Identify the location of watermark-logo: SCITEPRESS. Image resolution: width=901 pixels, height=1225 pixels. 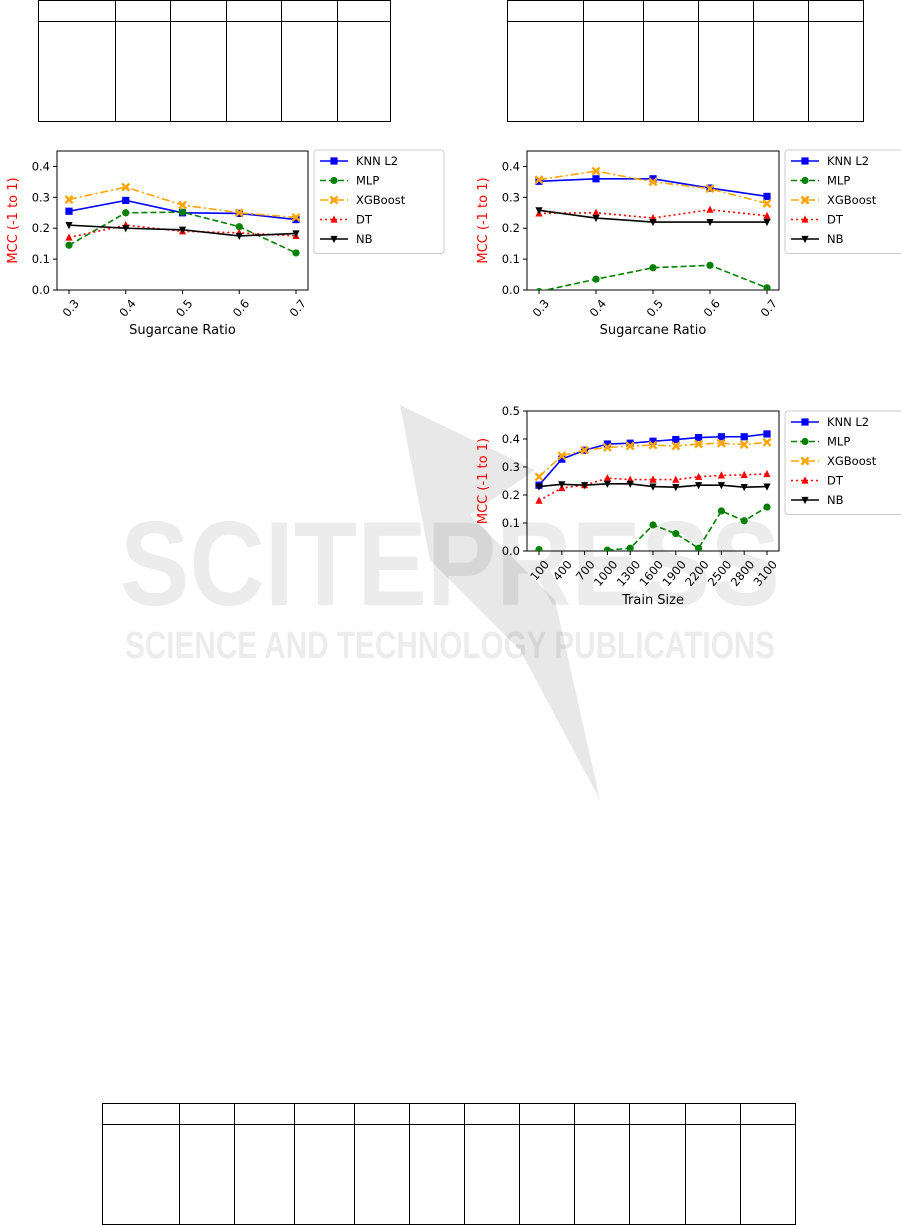
(450, 564).